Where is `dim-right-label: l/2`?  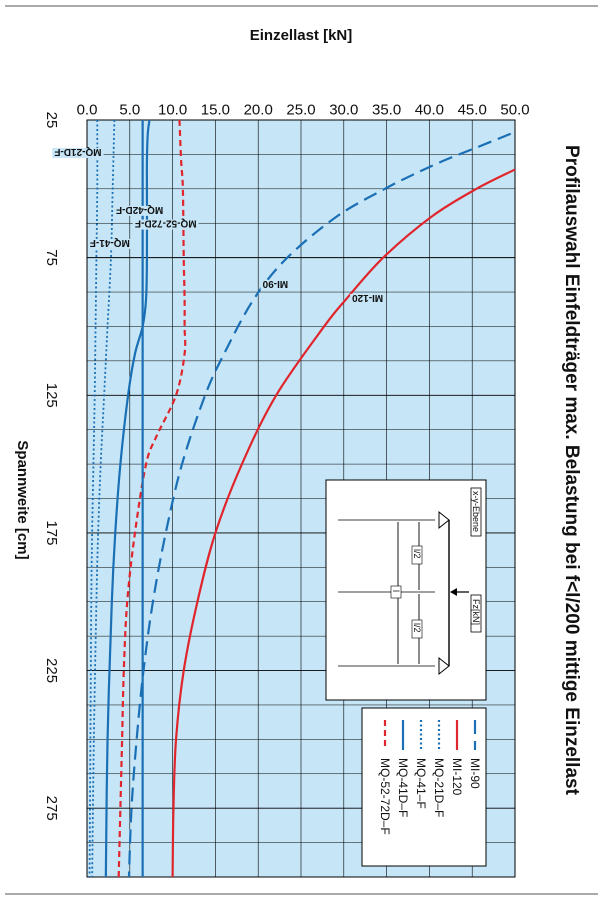
dim-right-label: l/2 is located at coordinates (417, 628).